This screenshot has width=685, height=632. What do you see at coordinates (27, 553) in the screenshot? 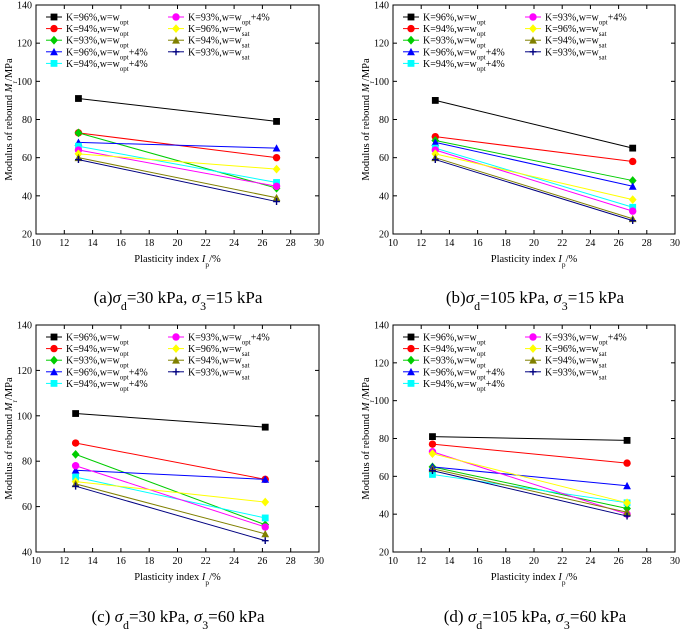
I see `y-tick-label: 40` at bounding box center [27, 553].